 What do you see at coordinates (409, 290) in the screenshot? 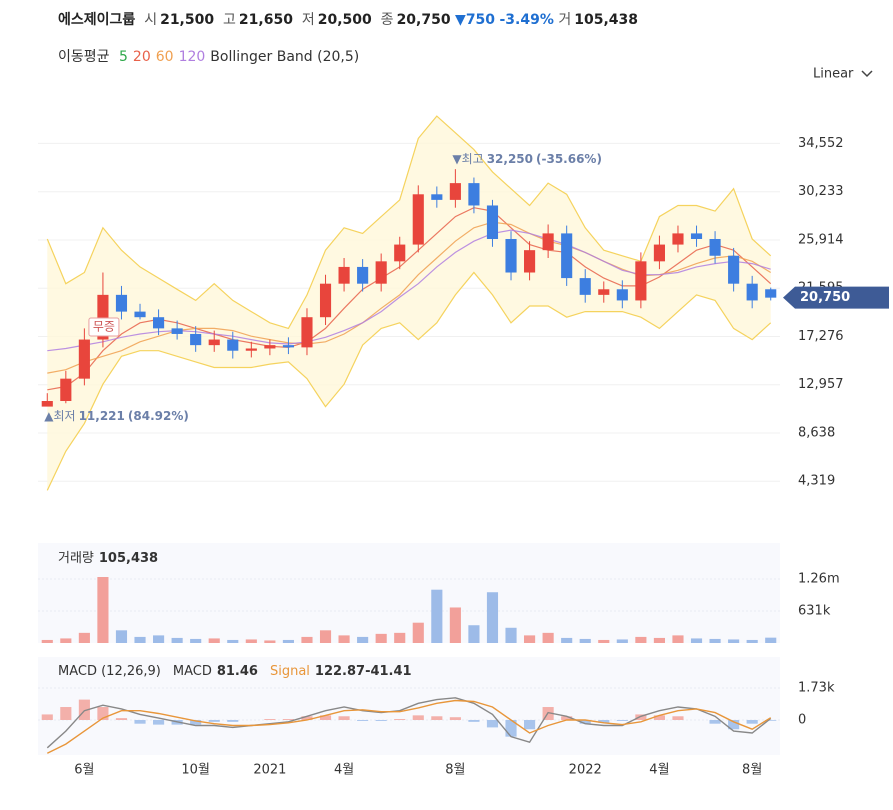
I see `moving-average-line` at bounding box center [409, 290].